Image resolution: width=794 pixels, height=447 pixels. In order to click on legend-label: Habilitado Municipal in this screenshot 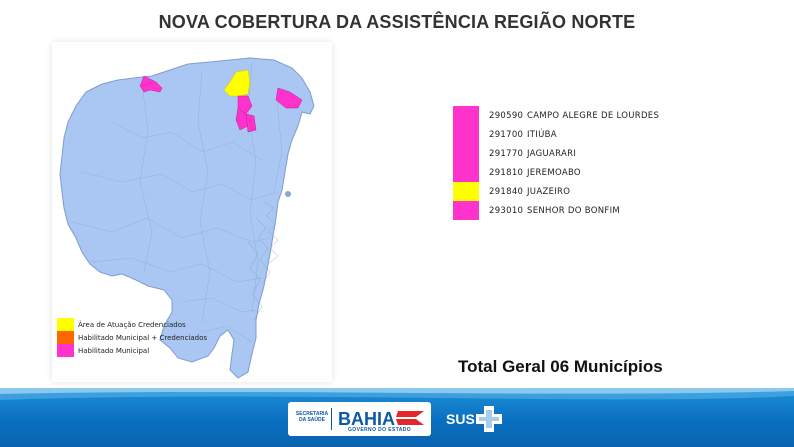, I will do `click(114, 350)`.